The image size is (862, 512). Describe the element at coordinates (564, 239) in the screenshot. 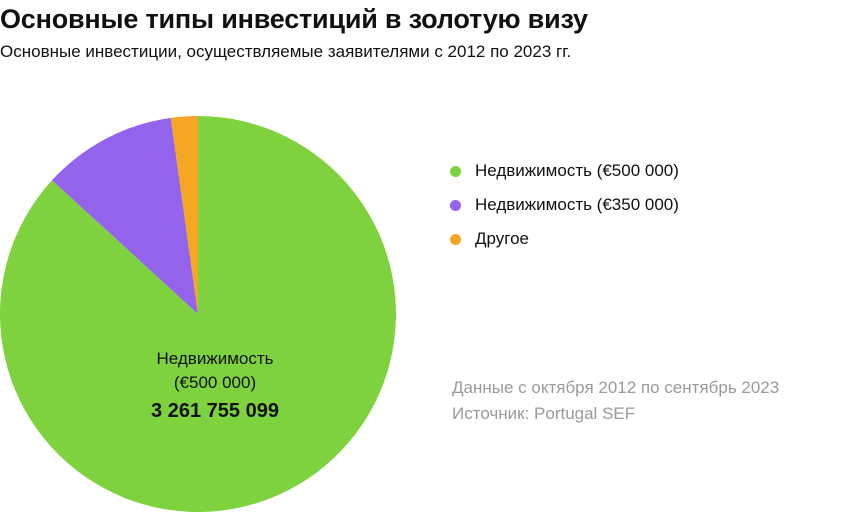

I see `legend-item-other: Другое` at that location.